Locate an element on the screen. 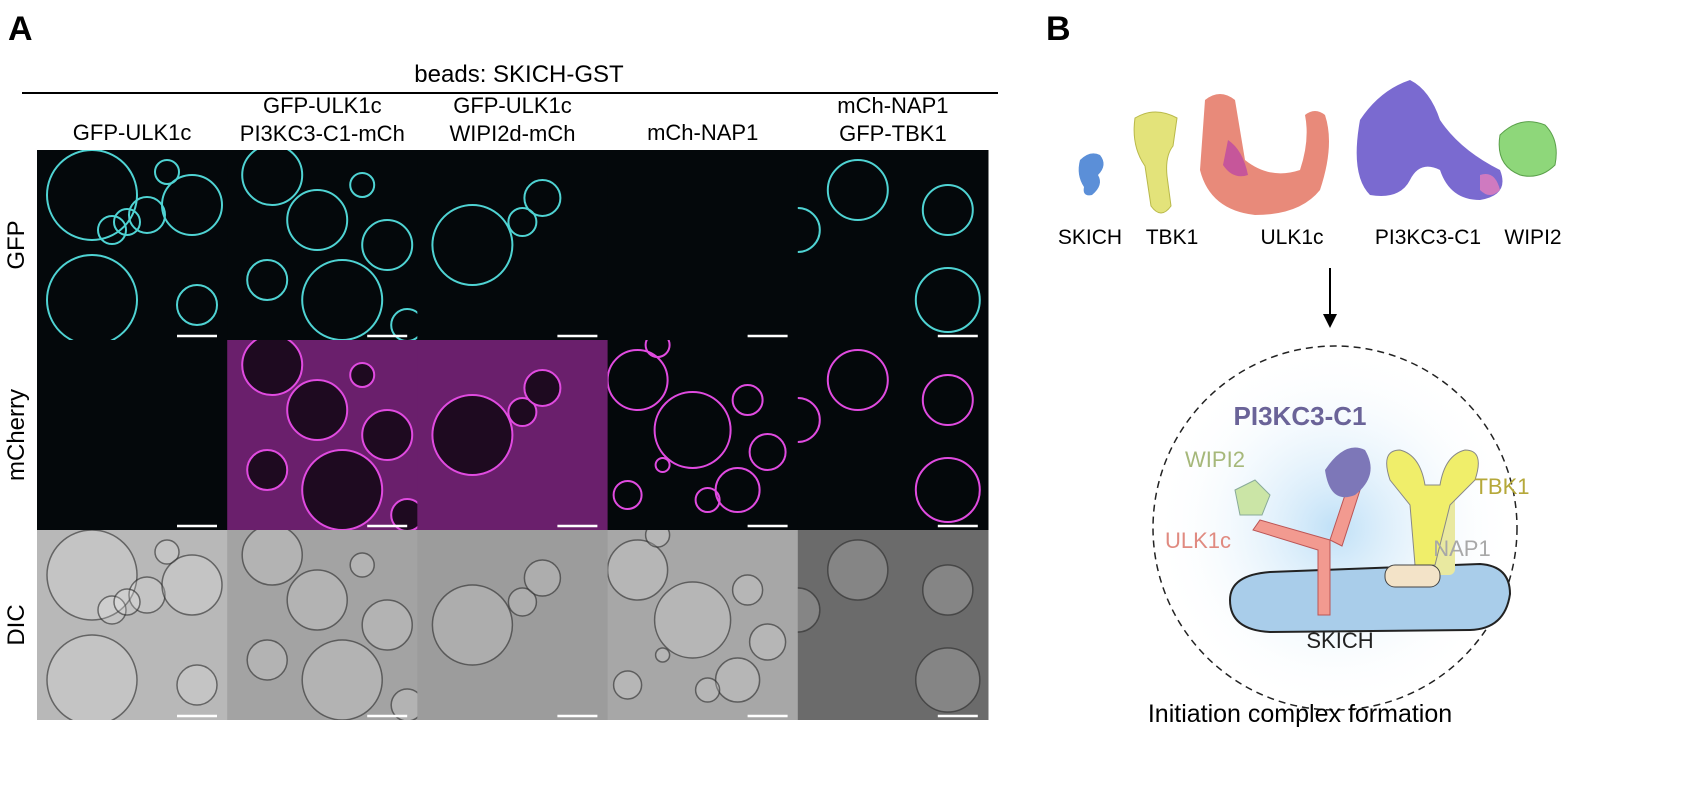 This screenshot has height=790, width=1683. protein-label: TBK1 is located at coordinates (1172, 237).